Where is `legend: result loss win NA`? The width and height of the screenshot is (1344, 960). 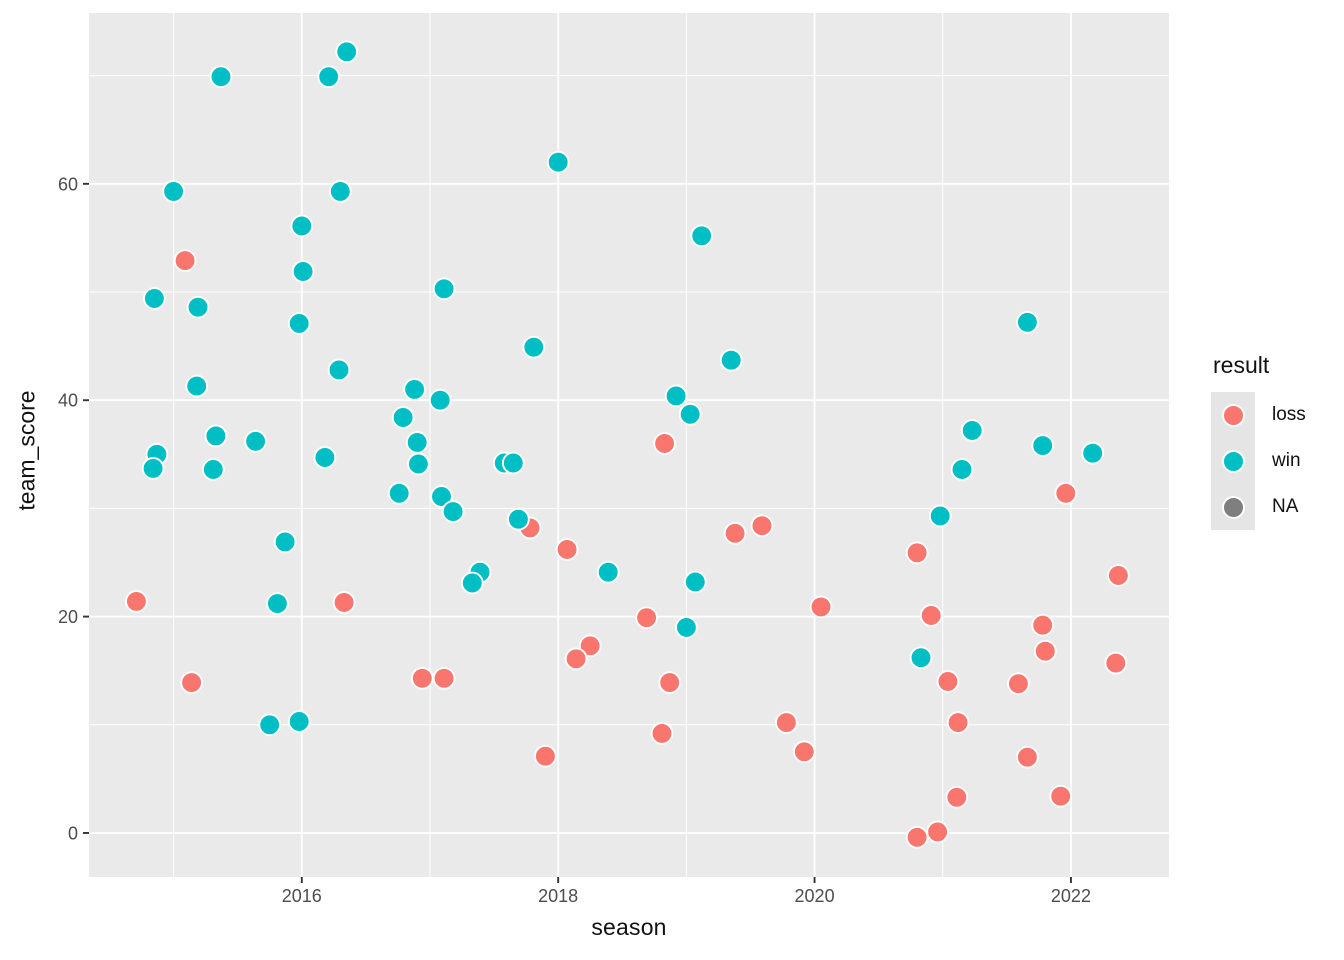 legend: result loss win NA is located at coordinates (1258, 441).